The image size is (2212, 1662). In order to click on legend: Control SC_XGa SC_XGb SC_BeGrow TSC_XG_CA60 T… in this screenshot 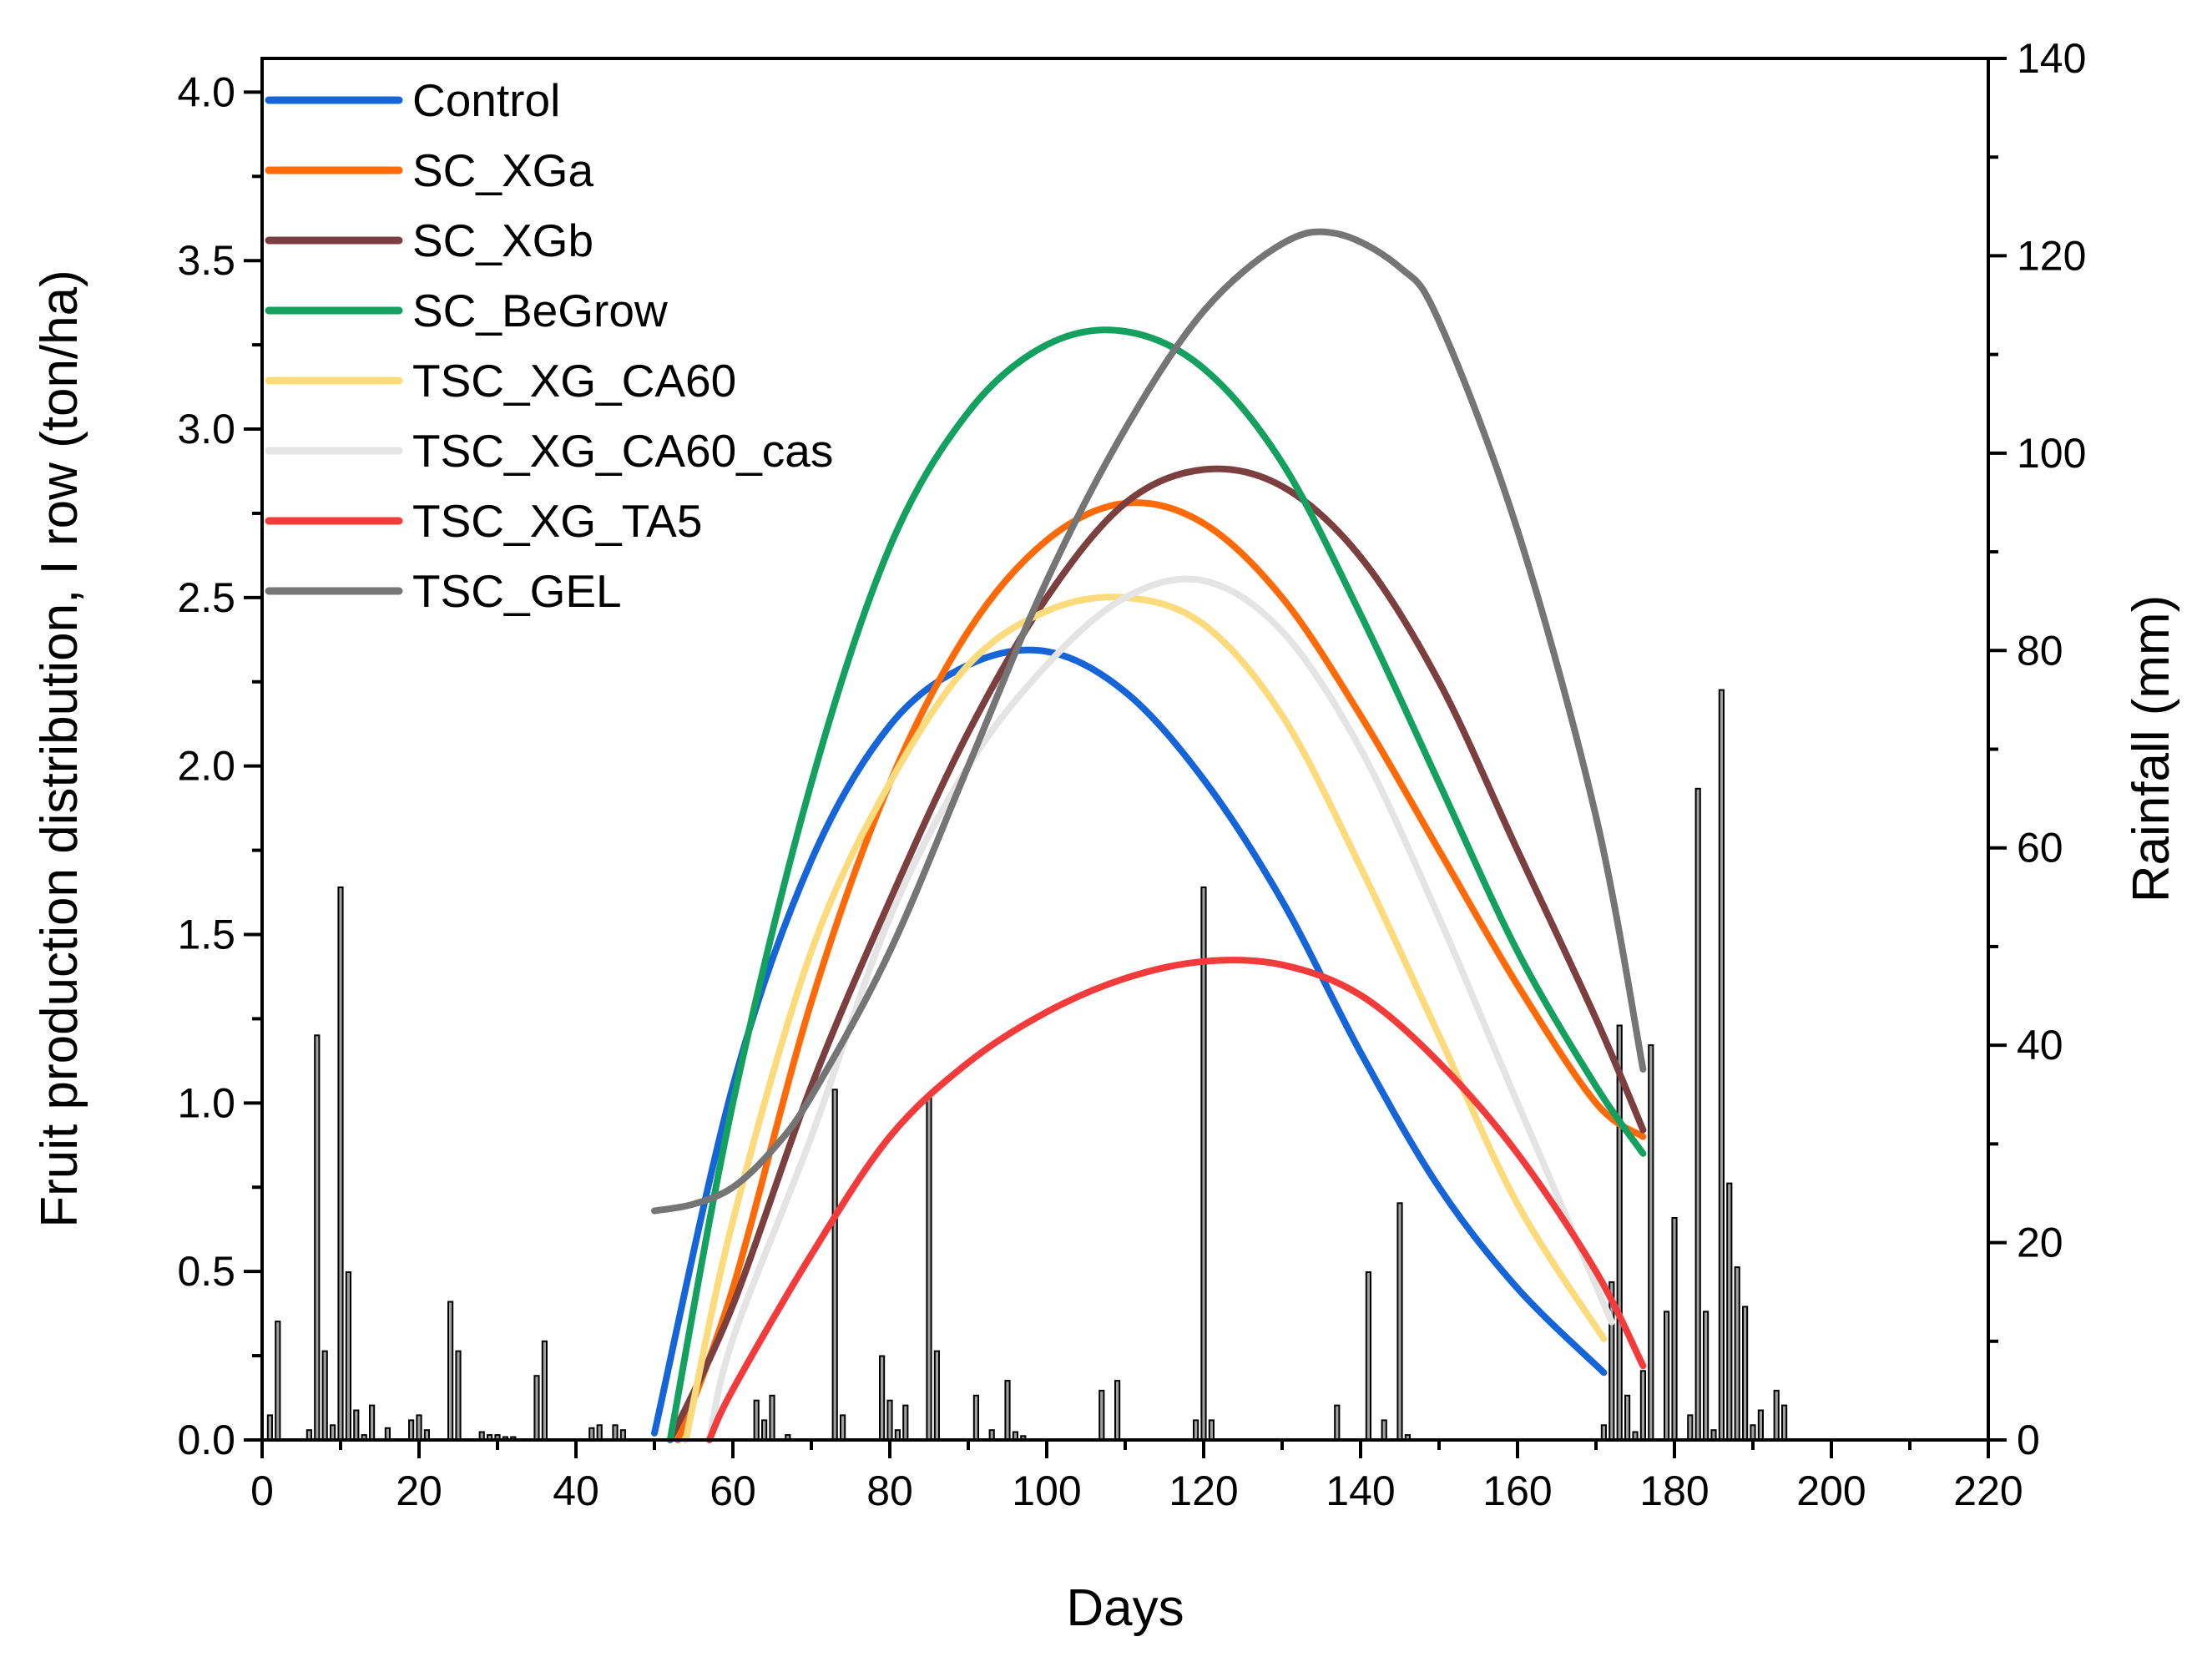, I will do `click(549, 345)`.